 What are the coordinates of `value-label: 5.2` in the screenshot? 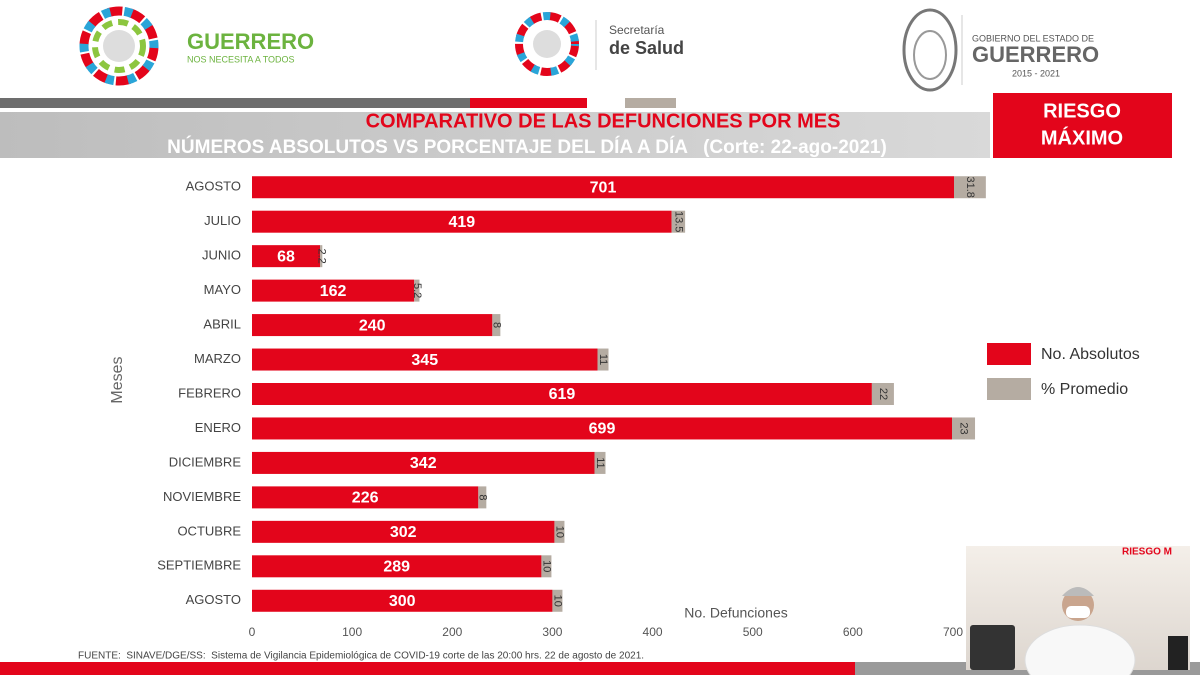 It's located at (417, 290).